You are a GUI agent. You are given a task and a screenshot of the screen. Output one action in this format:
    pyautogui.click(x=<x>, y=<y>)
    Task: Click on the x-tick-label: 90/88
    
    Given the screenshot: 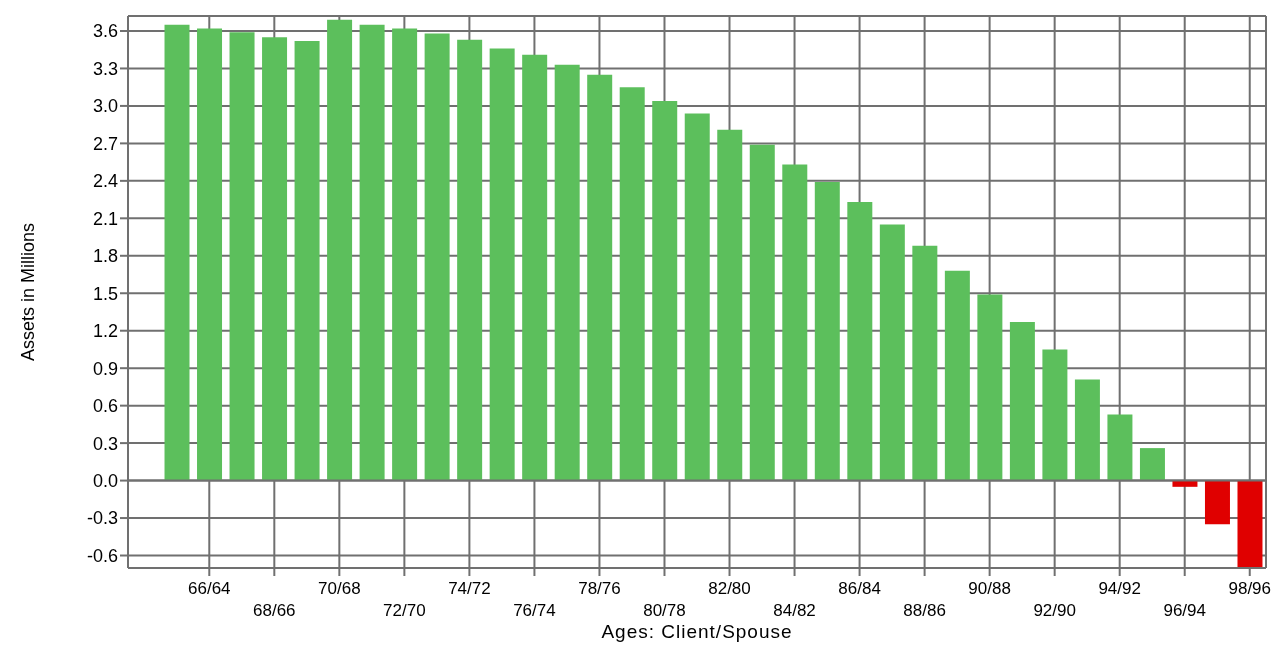 What is the action you would take?
    pyautogui.click(x=989, y=588)
    